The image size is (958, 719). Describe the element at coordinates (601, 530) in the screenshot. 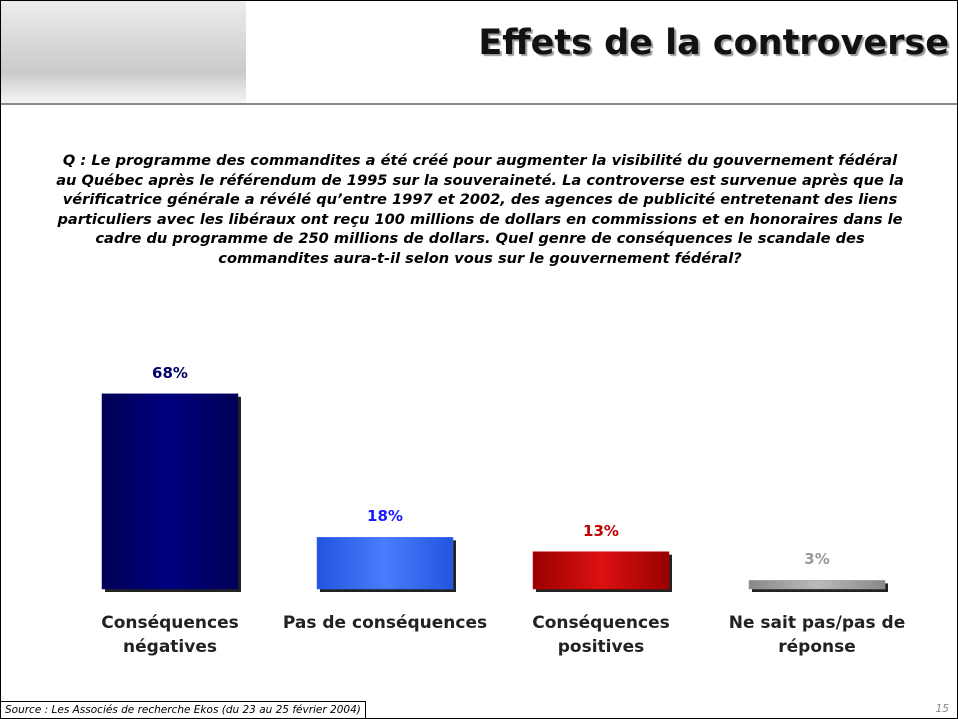

I see `value-label: 13%` at that location.